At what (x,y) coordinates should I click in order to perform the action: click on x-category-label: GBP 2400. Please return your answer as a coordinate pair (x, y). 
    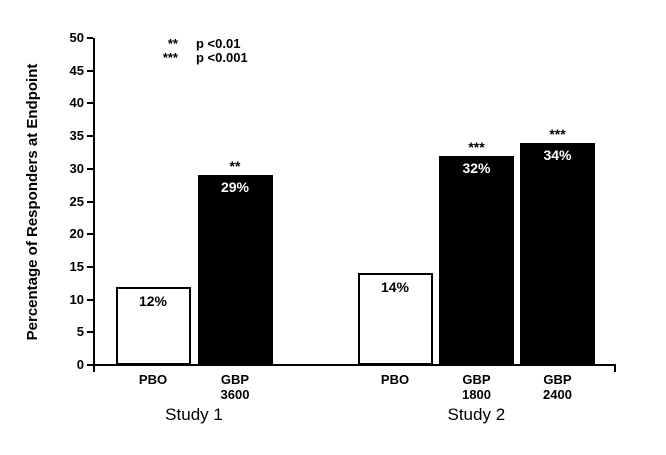
    Looking at the image, I should click on (557, 387).